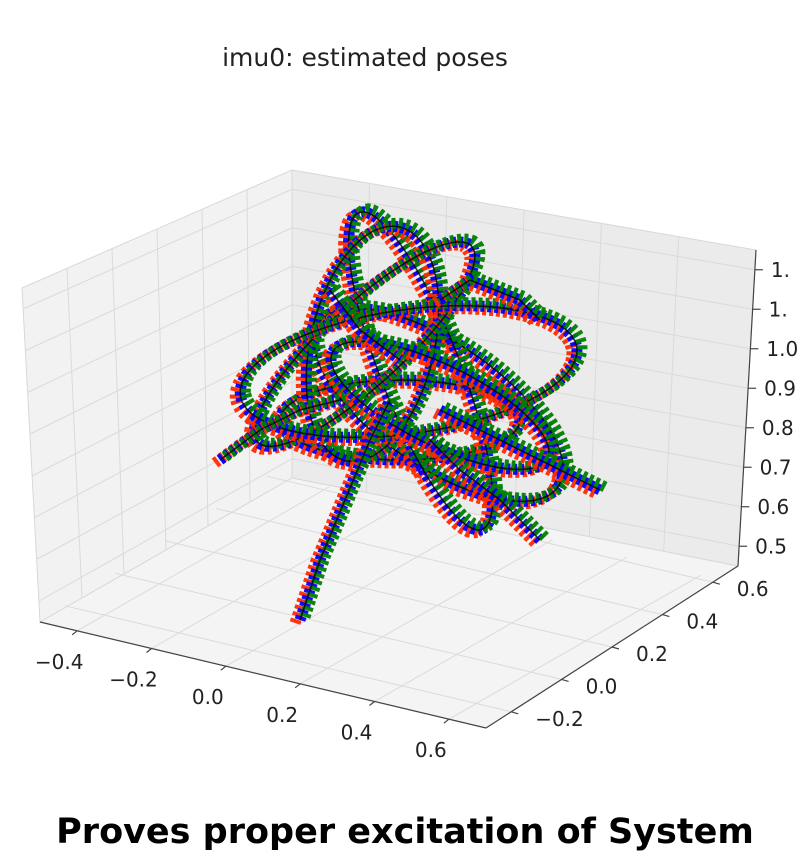  I want to click on z-tick-label: 0.5, so click(771, 546).